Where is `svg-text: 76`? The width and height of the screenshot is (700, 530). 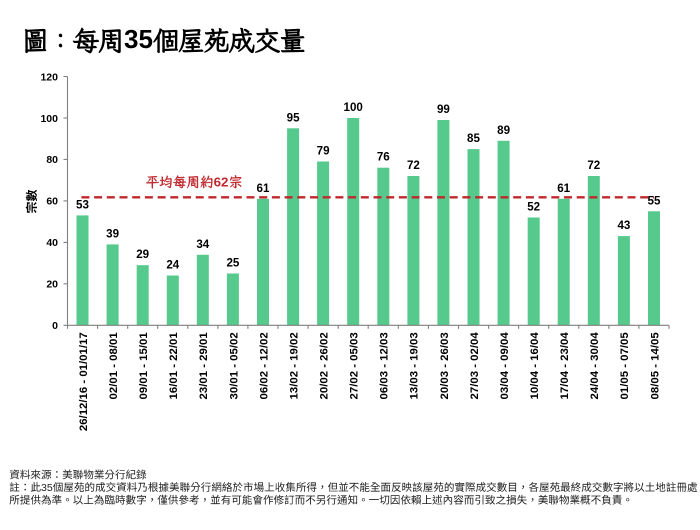 svg-text: 76 is located at coordinates (383, 157).